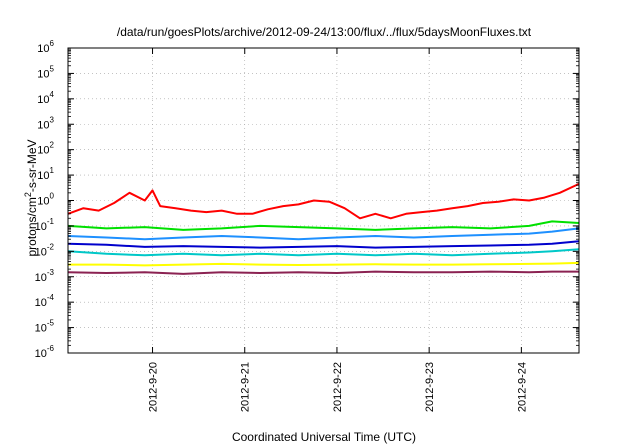 The image size is (640, 448). I want to click on x-axis-label: Coordinated Universal Time (UTC), so click(324, 437).